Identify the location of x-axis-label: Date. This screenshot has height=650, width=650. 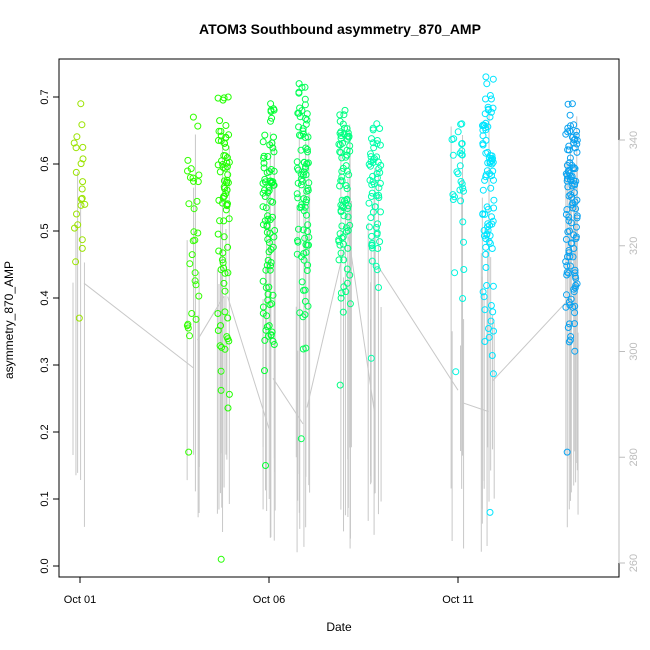
(339, 627).